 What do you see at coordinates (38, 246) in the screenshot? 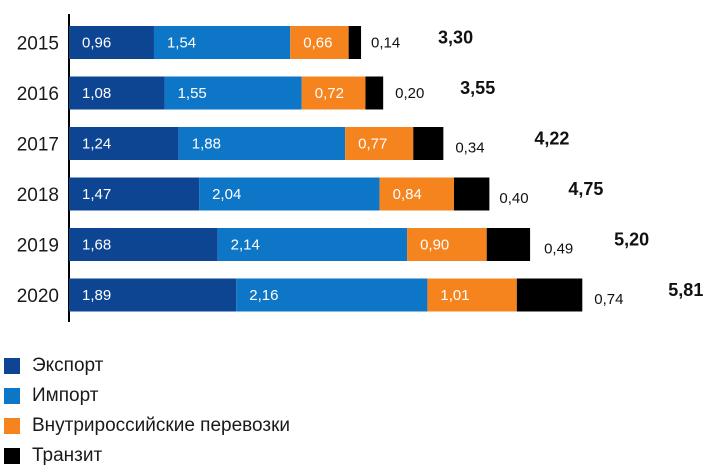
I see `year-tick-label: 2019` at bounding box center [38, 246].